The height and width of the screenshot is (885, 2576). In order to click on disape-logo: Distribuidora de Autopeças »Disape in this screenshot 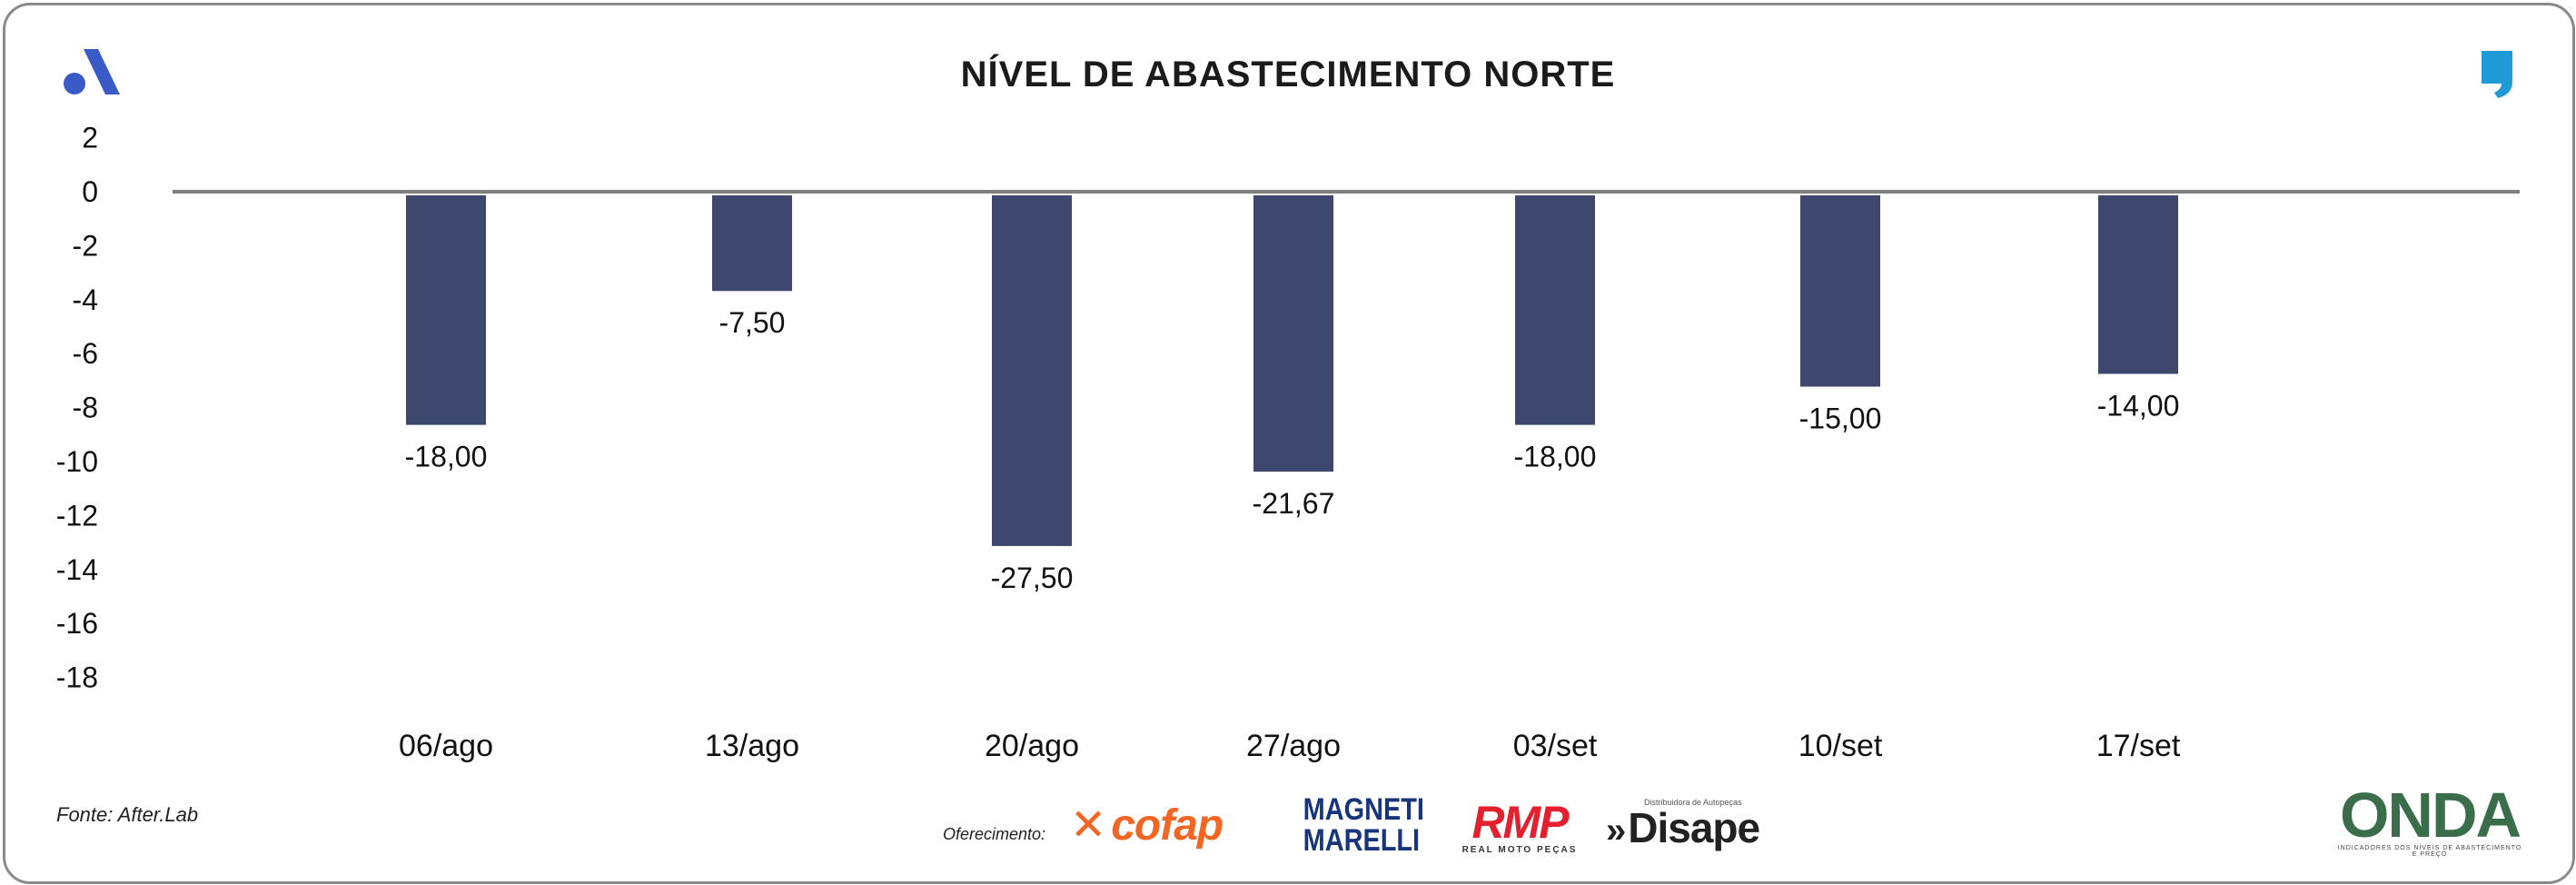, I will do `click(1692, 824)`.